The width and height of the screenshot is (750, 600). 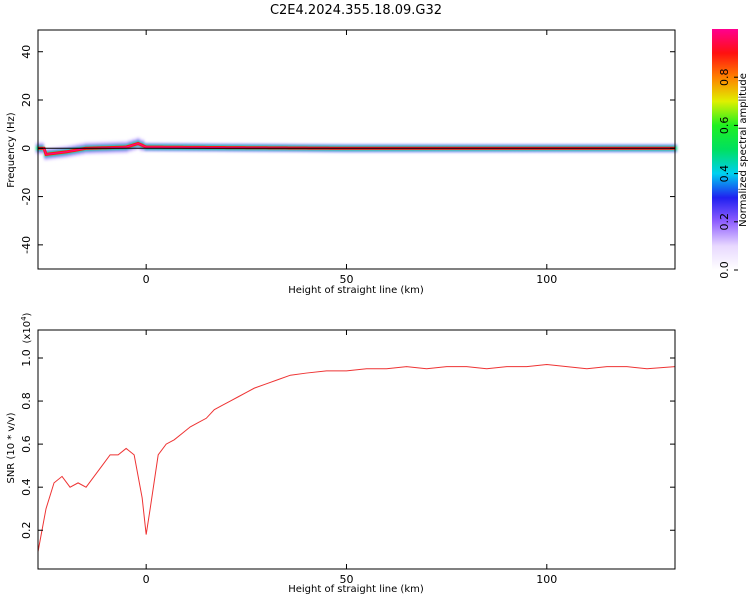 What do you see at coordinates (26, 52) in the screenshot?
I see `y-tick-label: 40` at bounding box center [26, 52].